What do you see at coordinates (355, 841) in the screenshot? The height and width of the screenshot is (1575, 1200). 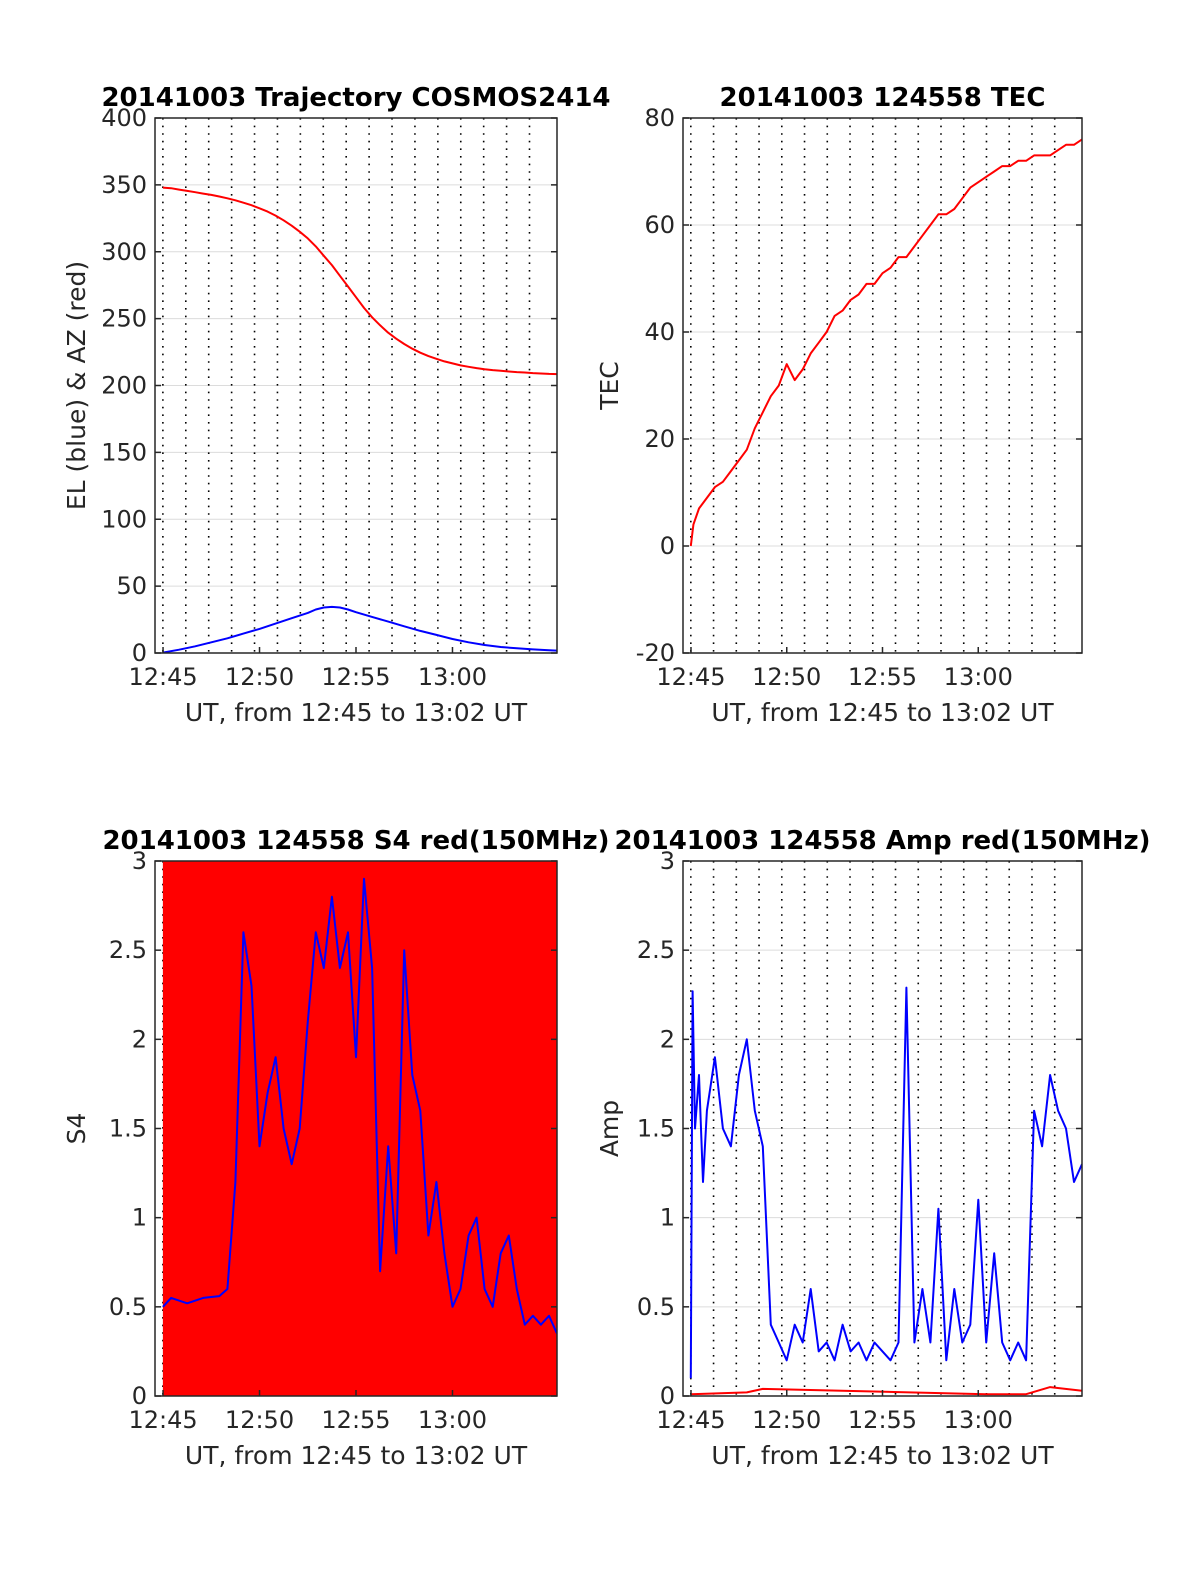 I see `chart-title: 20141003 124558 S4 red(150MHz)` at bounding box center [355, 841].